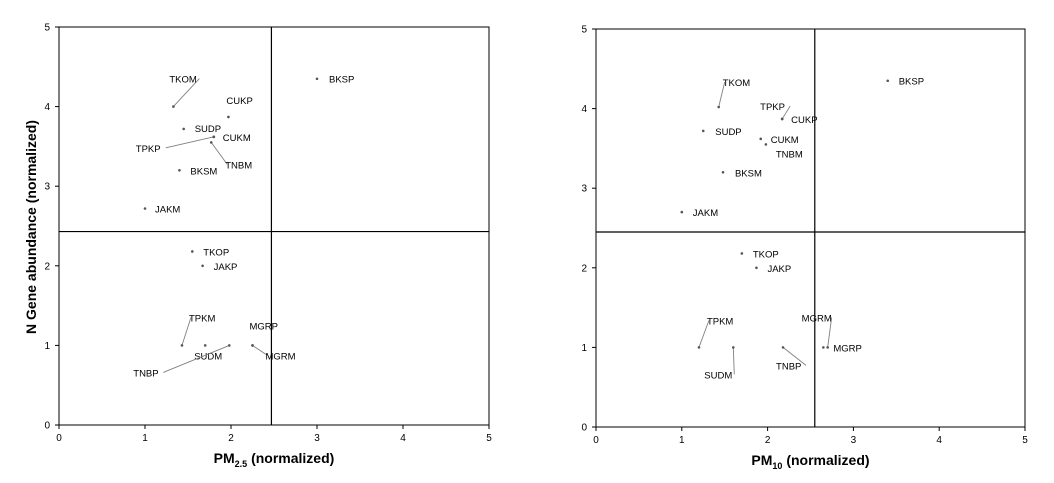 The width and height of the screenshot is (1054, 483). What do you see at coordinates (228, 117) in the screenshot?
I see `point-cukp` at bounding box center [228, 117].